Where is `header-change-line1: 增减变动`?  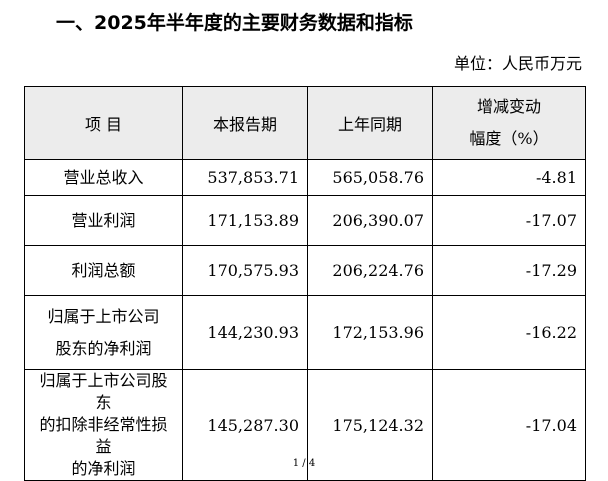
header-change-line1: 增减变动 is located at coordinates (508, 106).